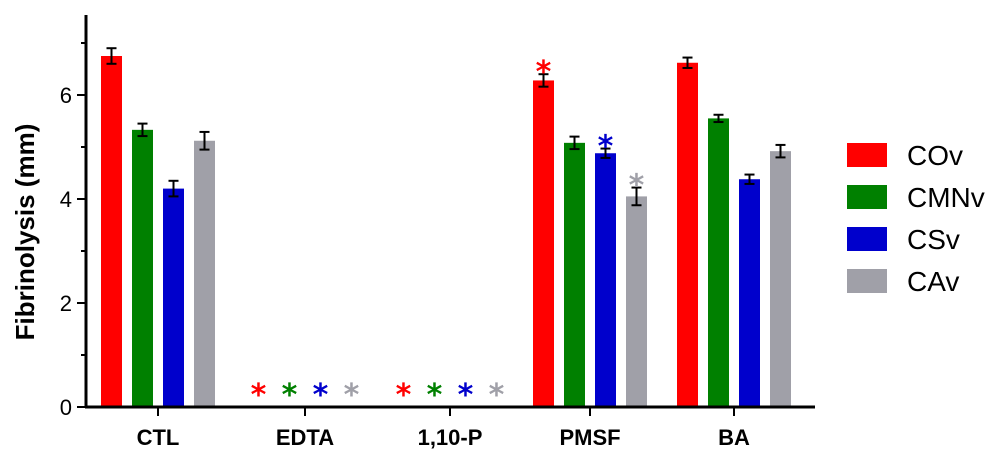 This screenshot has width=993, height=450. Describe the element at coordinates (903, 281) in the screenshot. I see `legend-item-CAv: CAv` at that location.